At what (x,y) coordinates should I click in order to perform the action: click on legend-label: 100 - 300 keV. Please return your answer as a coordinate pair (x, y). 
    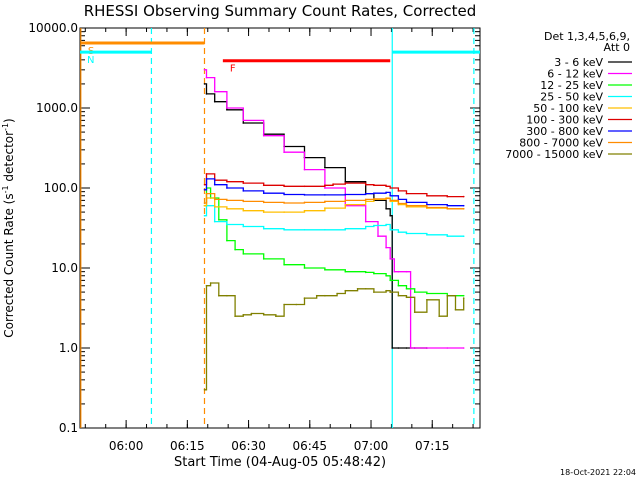
    Looking at the image, I should click on (564, 120).